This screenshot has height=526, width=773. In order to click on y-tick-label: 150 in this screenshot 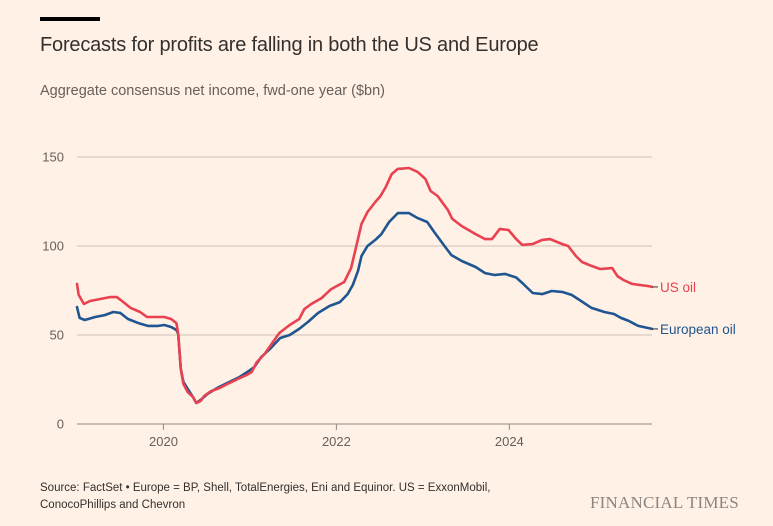, I will do `click(53, 157)`.